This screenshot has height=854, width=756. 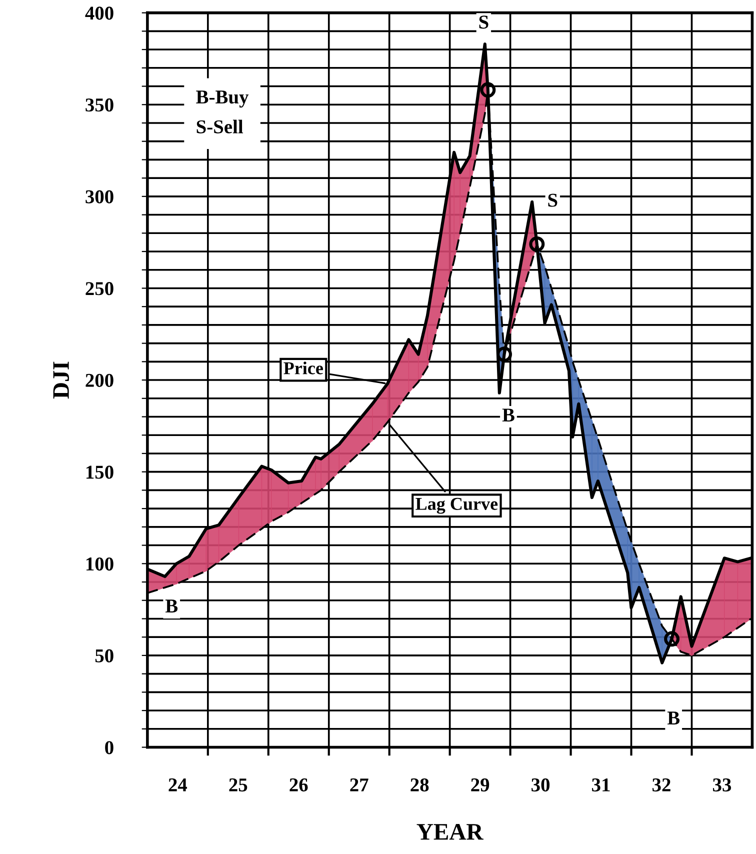 What do you see at coordinates (359, 785) in the screenshot?
I see `x-tick-label: 27` at bounding box center [359, 785].